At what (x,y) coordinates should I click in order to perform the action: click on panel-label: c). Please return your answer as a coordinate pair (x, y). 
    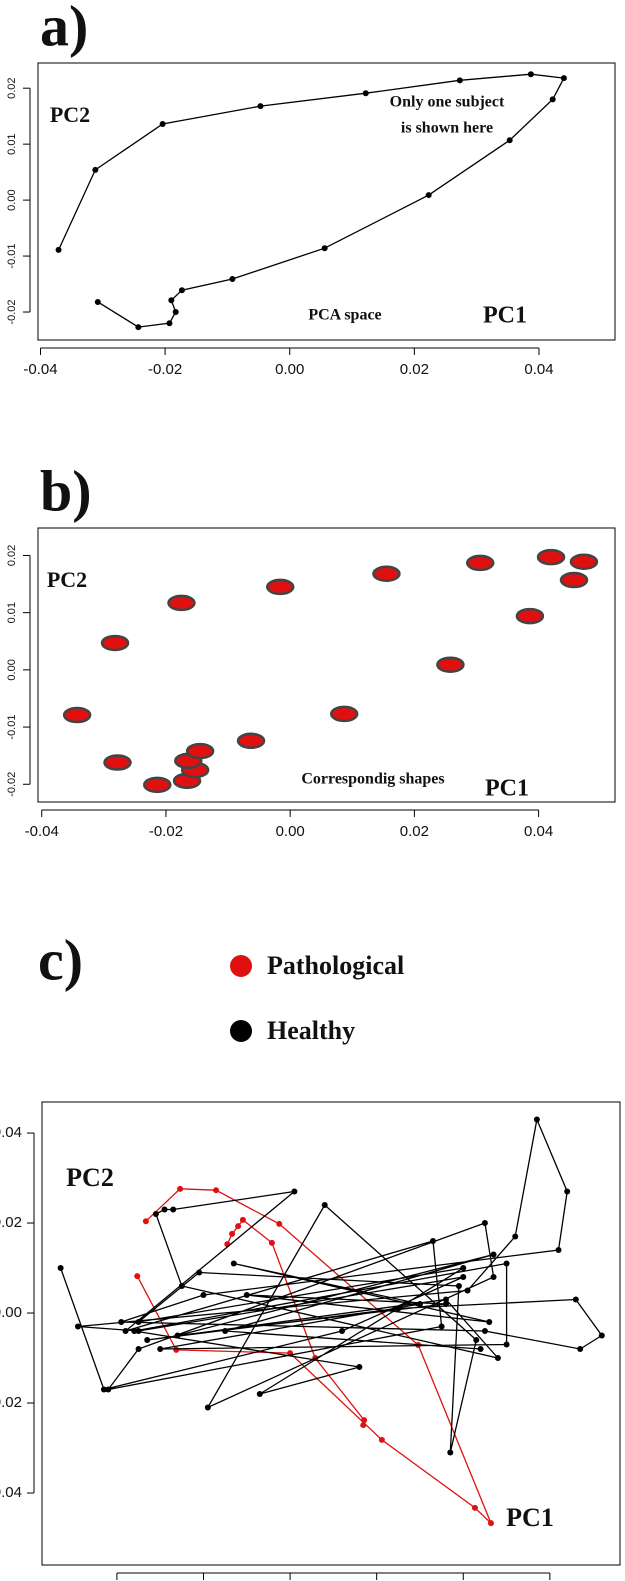
    Looking at the image, I should click on (60, 959).